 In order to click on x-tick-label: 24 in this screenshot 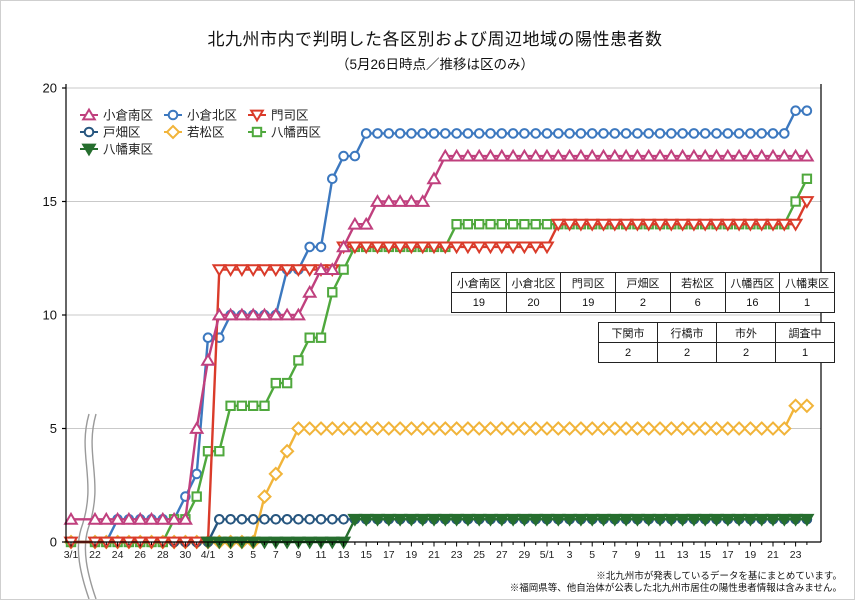, I will do `click(118, 555)`.